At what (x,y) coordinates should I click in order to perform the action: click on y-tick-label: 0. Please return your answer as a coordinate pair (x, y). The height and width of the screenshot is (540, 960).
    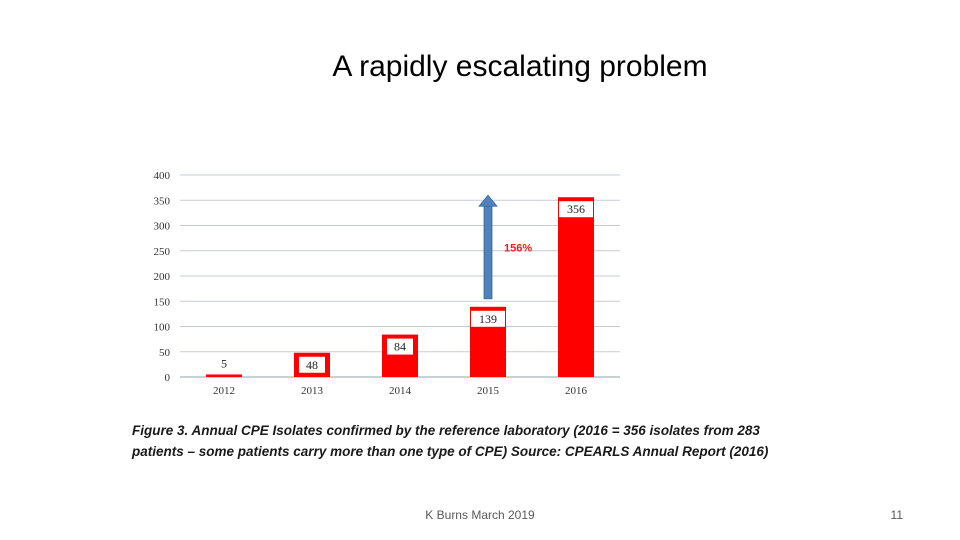
    Looking at the image, I should click on (168, 378).